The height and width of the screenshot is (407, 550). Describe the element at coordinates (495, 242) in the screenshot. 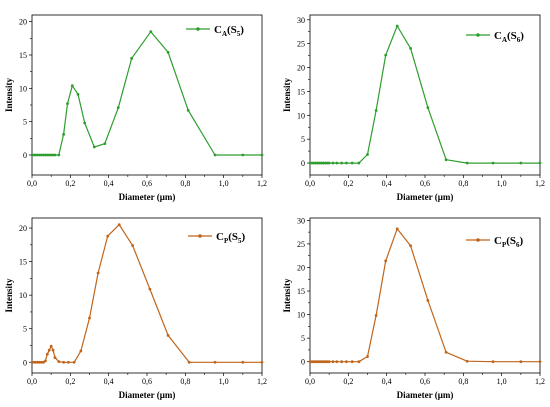

I see `legend: CP(S6)` at that location.